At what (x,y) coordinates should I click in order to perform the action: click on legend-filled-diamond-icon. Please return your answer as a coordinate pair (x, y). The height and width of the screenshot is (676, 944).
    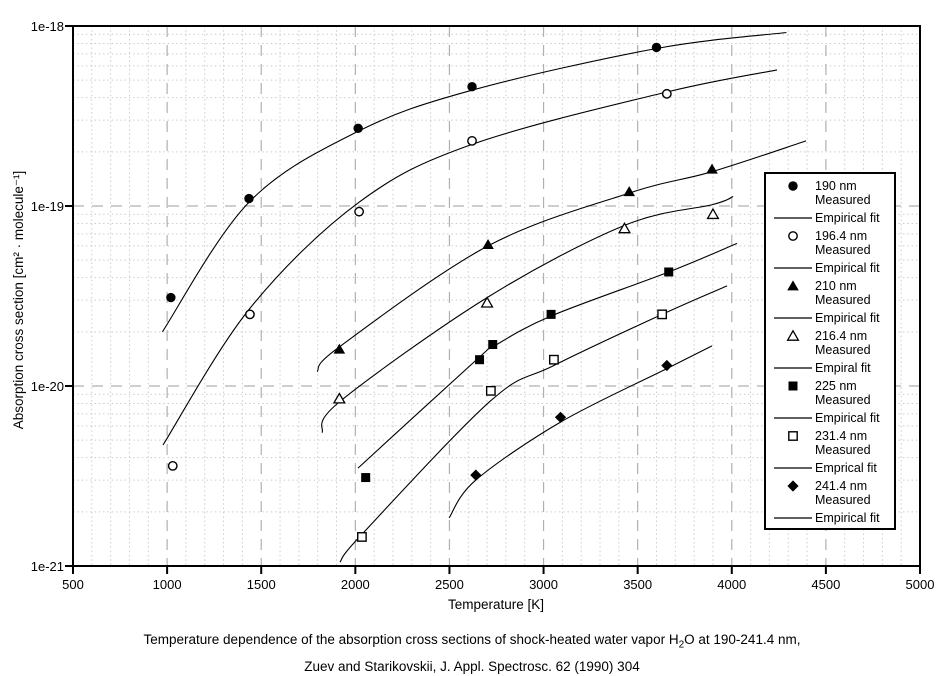
    Looking at the image, I should click on (792, 486).